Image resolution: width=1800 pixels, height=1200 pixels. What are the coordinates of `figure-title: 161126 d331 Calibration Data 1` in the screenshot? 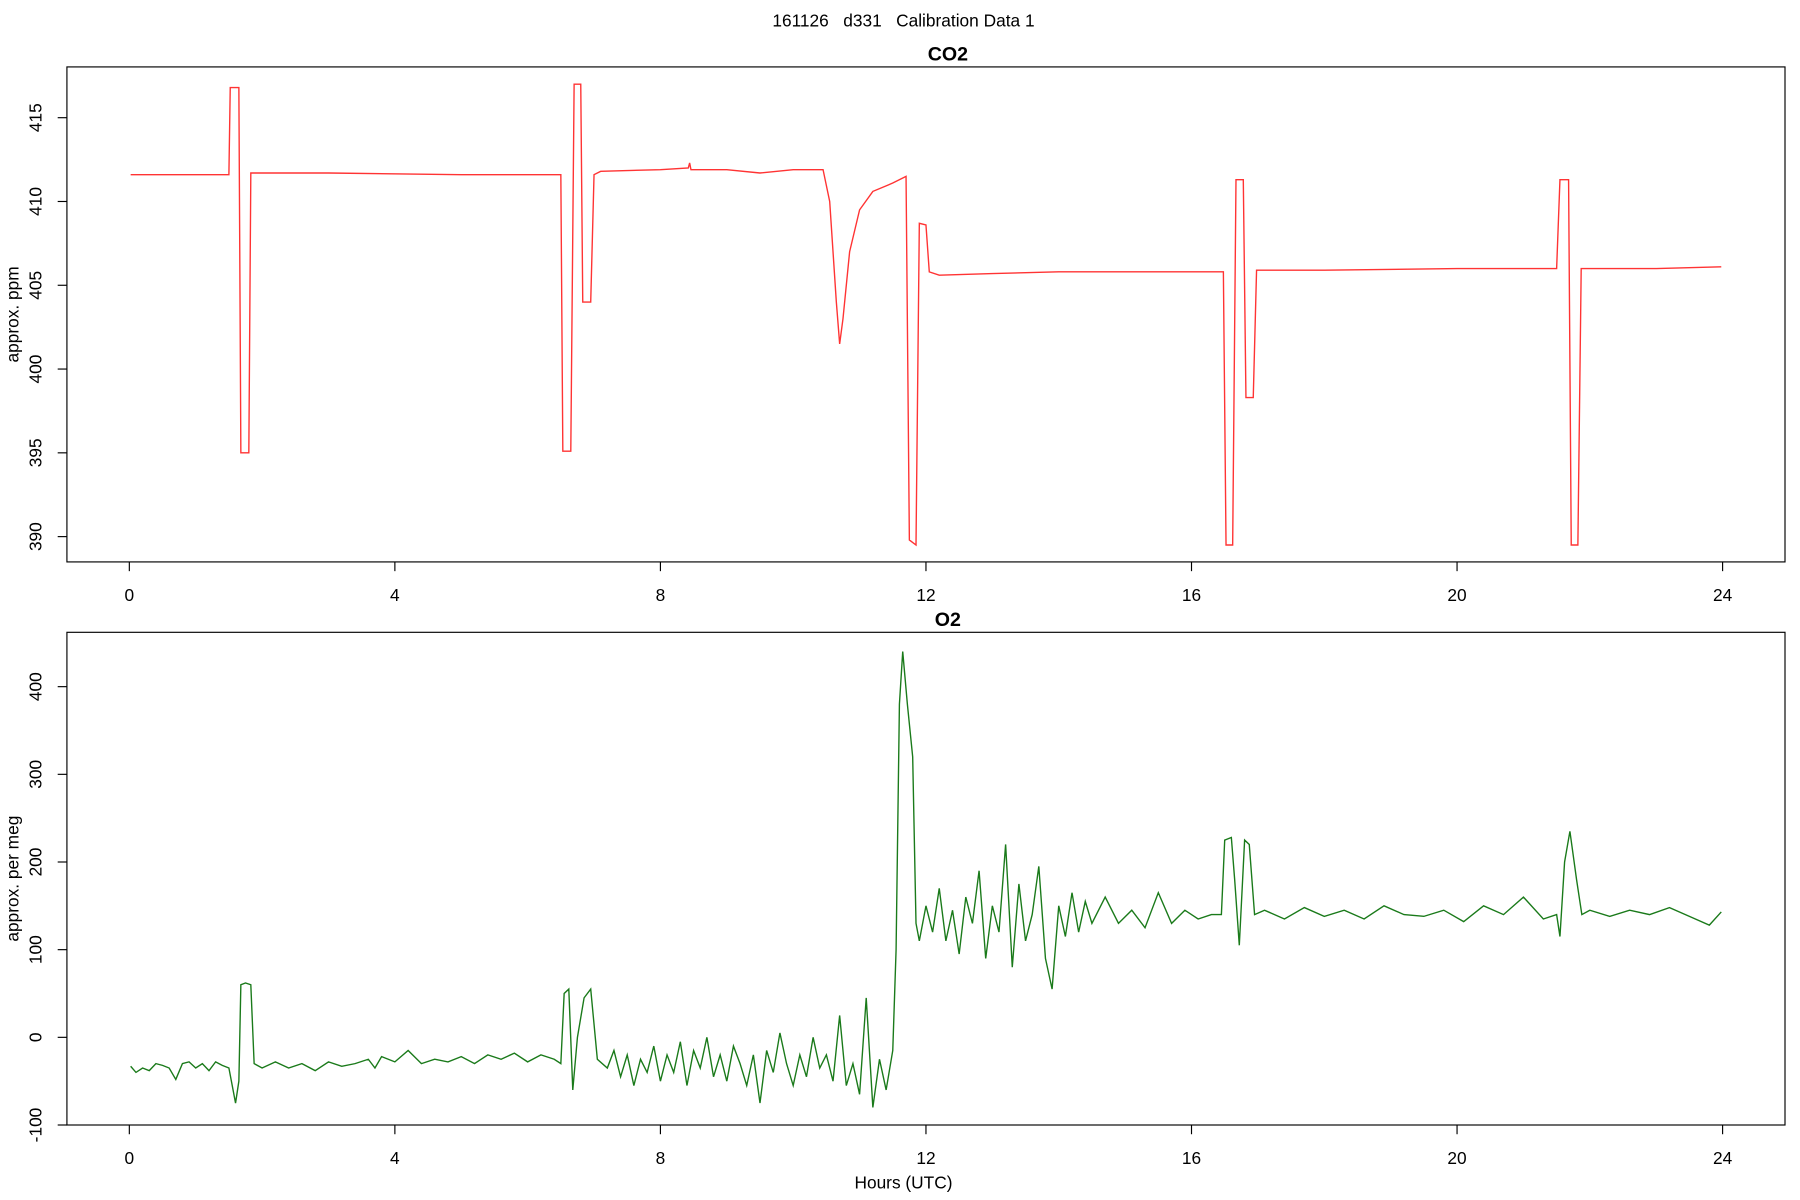 It's located at (903, 20).